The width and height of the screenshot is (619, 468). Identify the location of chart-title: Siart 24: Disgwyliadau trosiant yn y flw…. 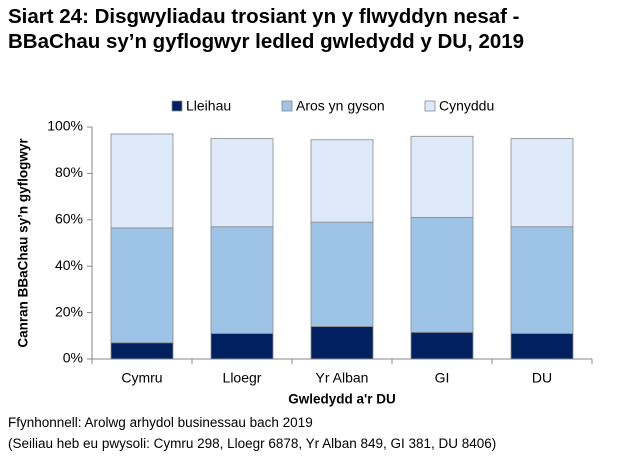
(266, 29).